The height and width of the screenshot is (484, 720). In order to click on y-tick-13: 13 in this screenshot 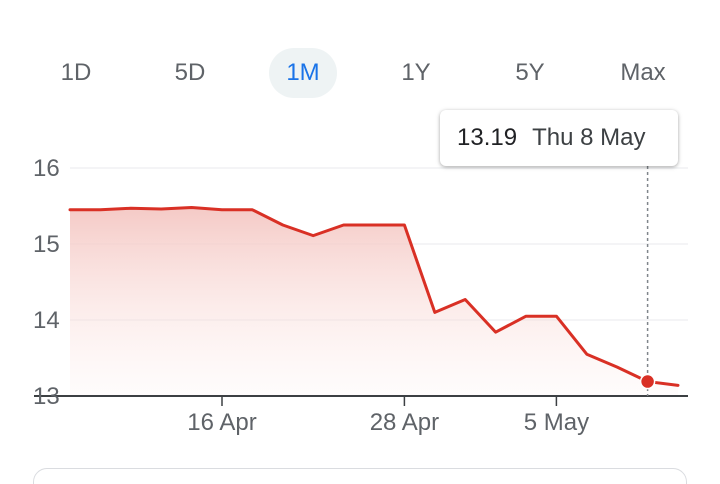, I will do `click(46, 396)`.